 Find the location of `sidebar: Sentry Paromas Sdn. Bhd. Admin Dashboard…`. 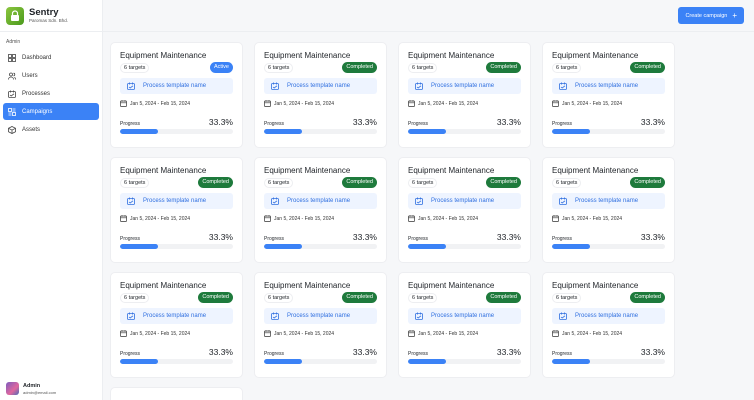

sidebar: Sentry Paromas Sdn. Bhd. Admin Dashboard… is located at coordinates (51, 200).